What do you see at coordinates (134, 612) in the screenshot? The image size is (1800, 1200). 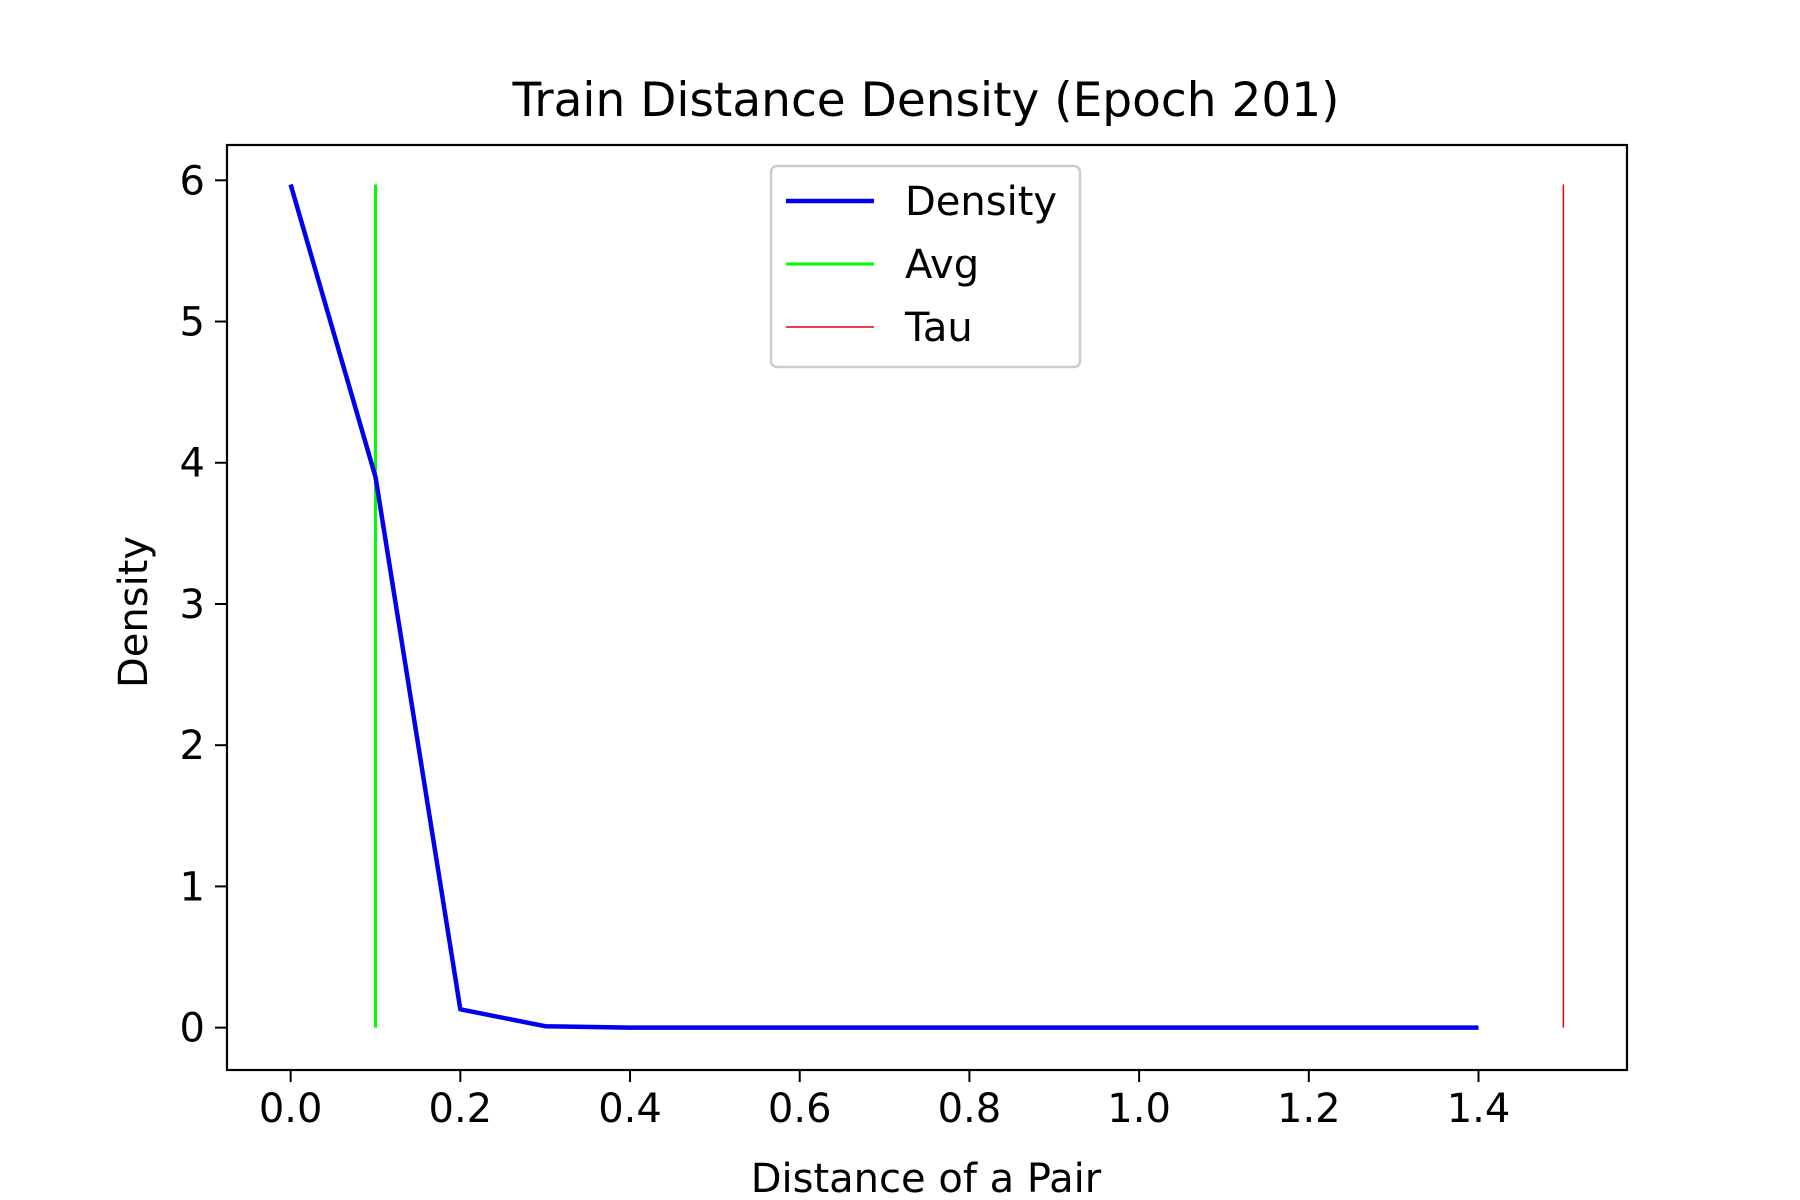 I see `y-axis-label: Density` at bounding box center [134, 612].